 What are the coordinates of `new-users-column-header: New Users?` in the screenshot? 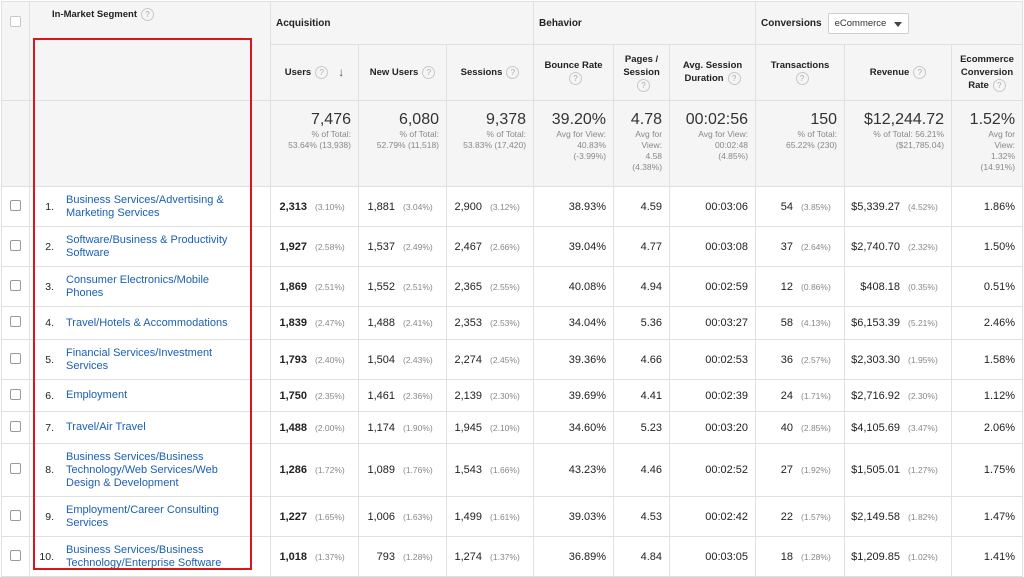 It's located at (402, 72).